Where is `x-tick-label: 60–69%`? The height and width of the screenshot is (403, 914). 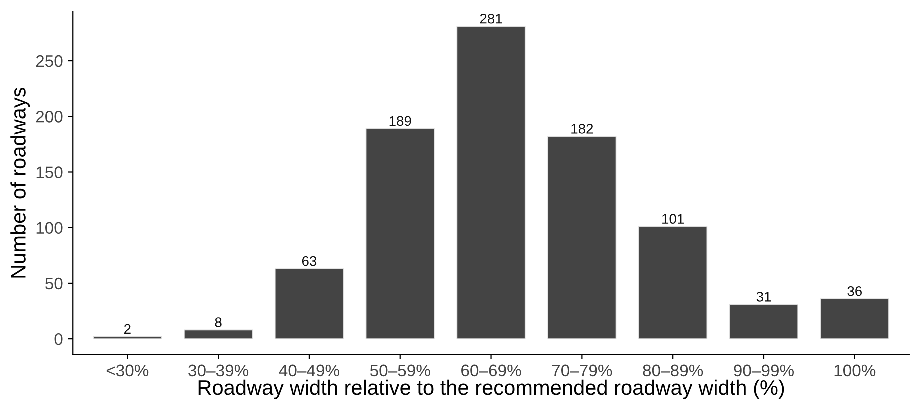 x-tick-label: 60–69% is located at coordinates (492, 370).